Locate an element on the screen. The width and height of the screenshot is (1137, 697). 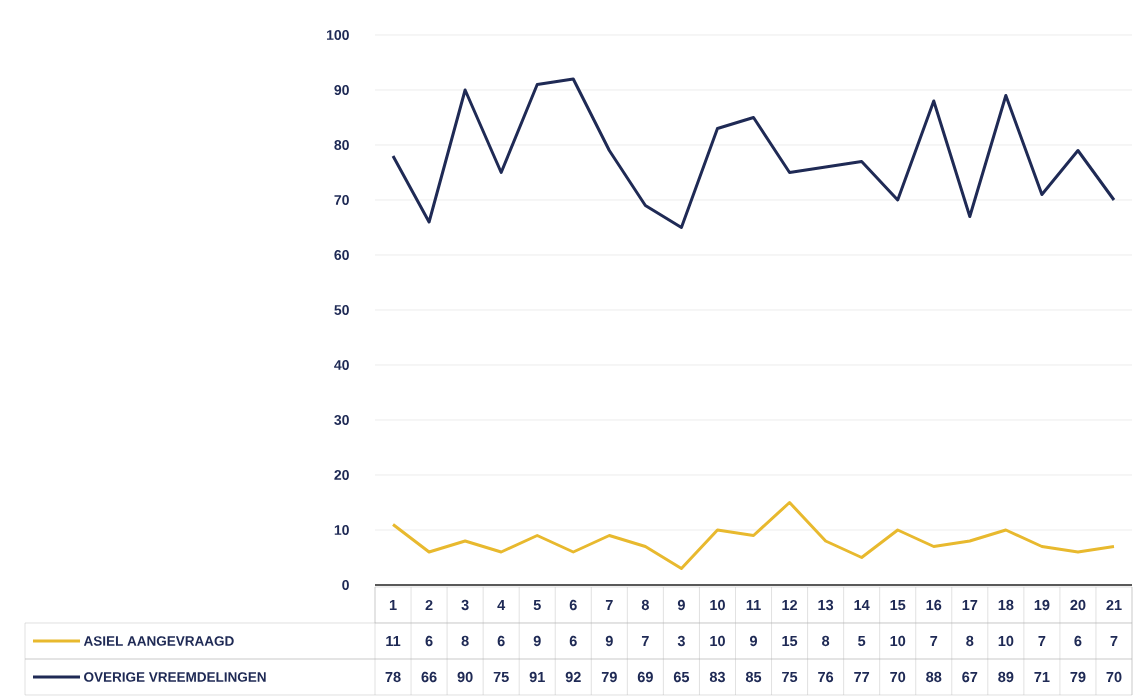
x-tick-label: 3 is located at coordinates (465, 605).